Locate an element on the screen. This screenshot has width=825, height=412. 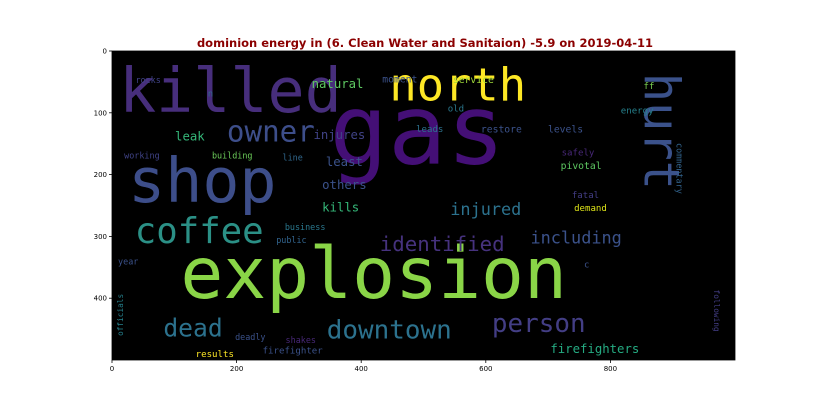
word-business: business is located at coordinates (305, 227).